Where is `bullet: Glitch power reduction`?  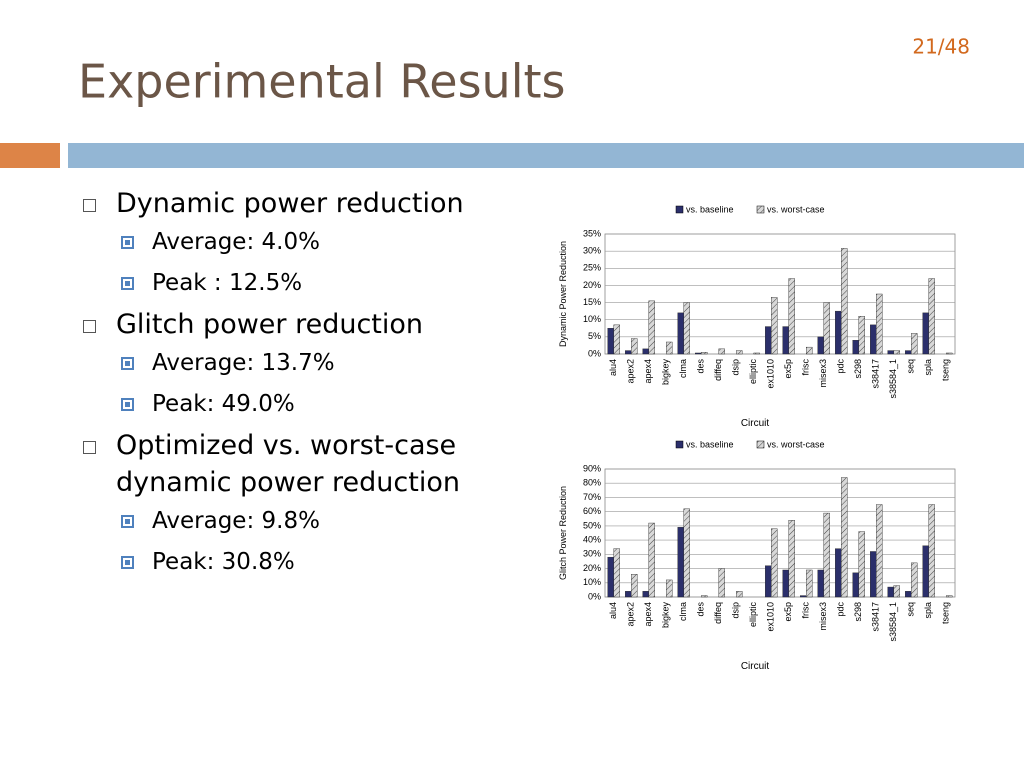
bullet: Glitch power reduction is located at coordinates (275, 324).